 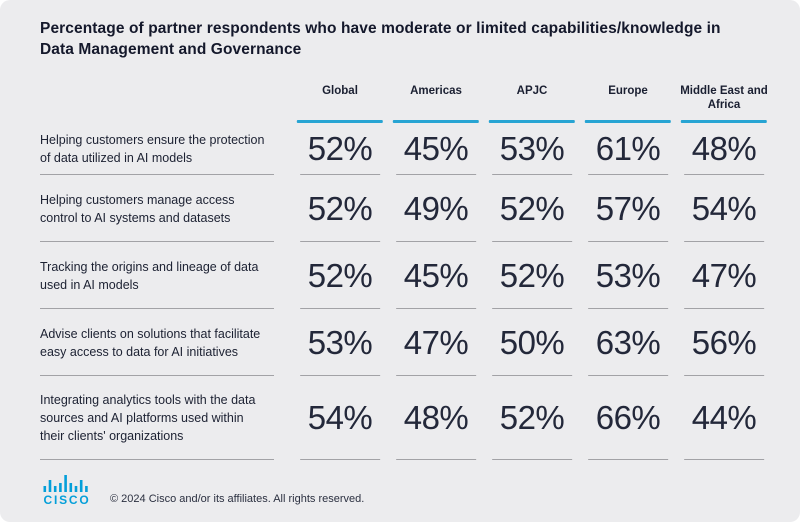 What do you see at coordinates (628, 149) in the screenshot?
I see `value-cell: 61%` at bounding box center [628, 149].